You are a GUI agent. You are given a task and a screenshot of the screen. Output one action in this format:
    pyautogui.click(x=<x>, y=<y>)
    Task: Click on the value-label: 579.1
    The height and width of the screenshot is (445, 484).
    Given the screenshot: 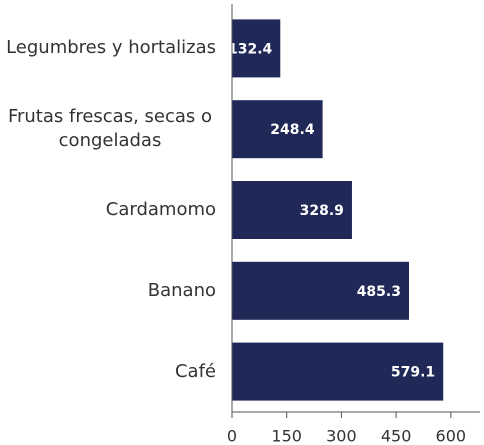 What is the action you would take?
    pyautogui.click(x=413, y=373)
    